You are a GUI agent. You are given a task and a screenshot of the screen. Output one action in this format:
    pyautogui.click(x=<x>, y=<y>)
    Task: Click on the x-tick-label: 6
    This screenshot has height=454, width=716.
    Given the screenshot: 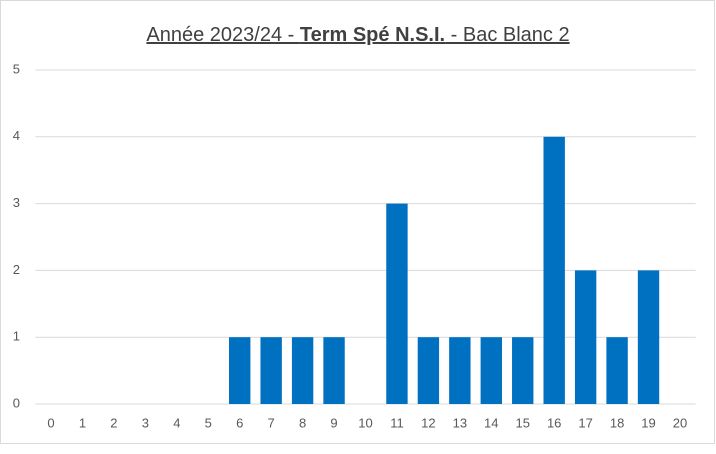 What is the action you would take?
    pyautogui.click(x=239, y=422)
    